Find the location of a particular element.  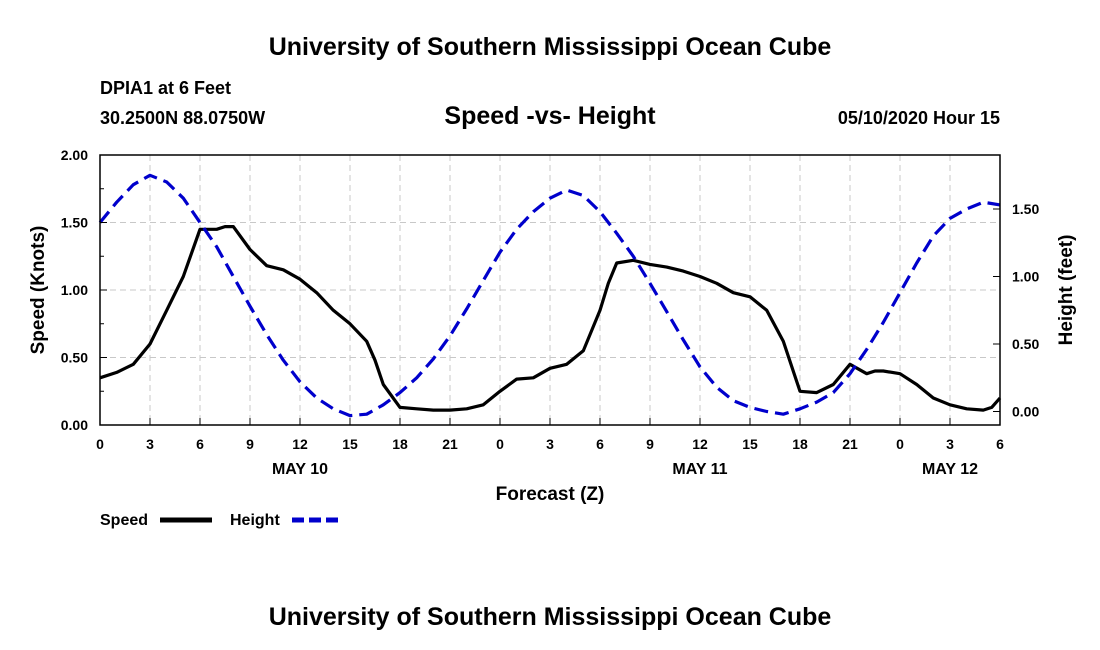

y-tick-label: 2.00 is located at coordinates (74, 155).